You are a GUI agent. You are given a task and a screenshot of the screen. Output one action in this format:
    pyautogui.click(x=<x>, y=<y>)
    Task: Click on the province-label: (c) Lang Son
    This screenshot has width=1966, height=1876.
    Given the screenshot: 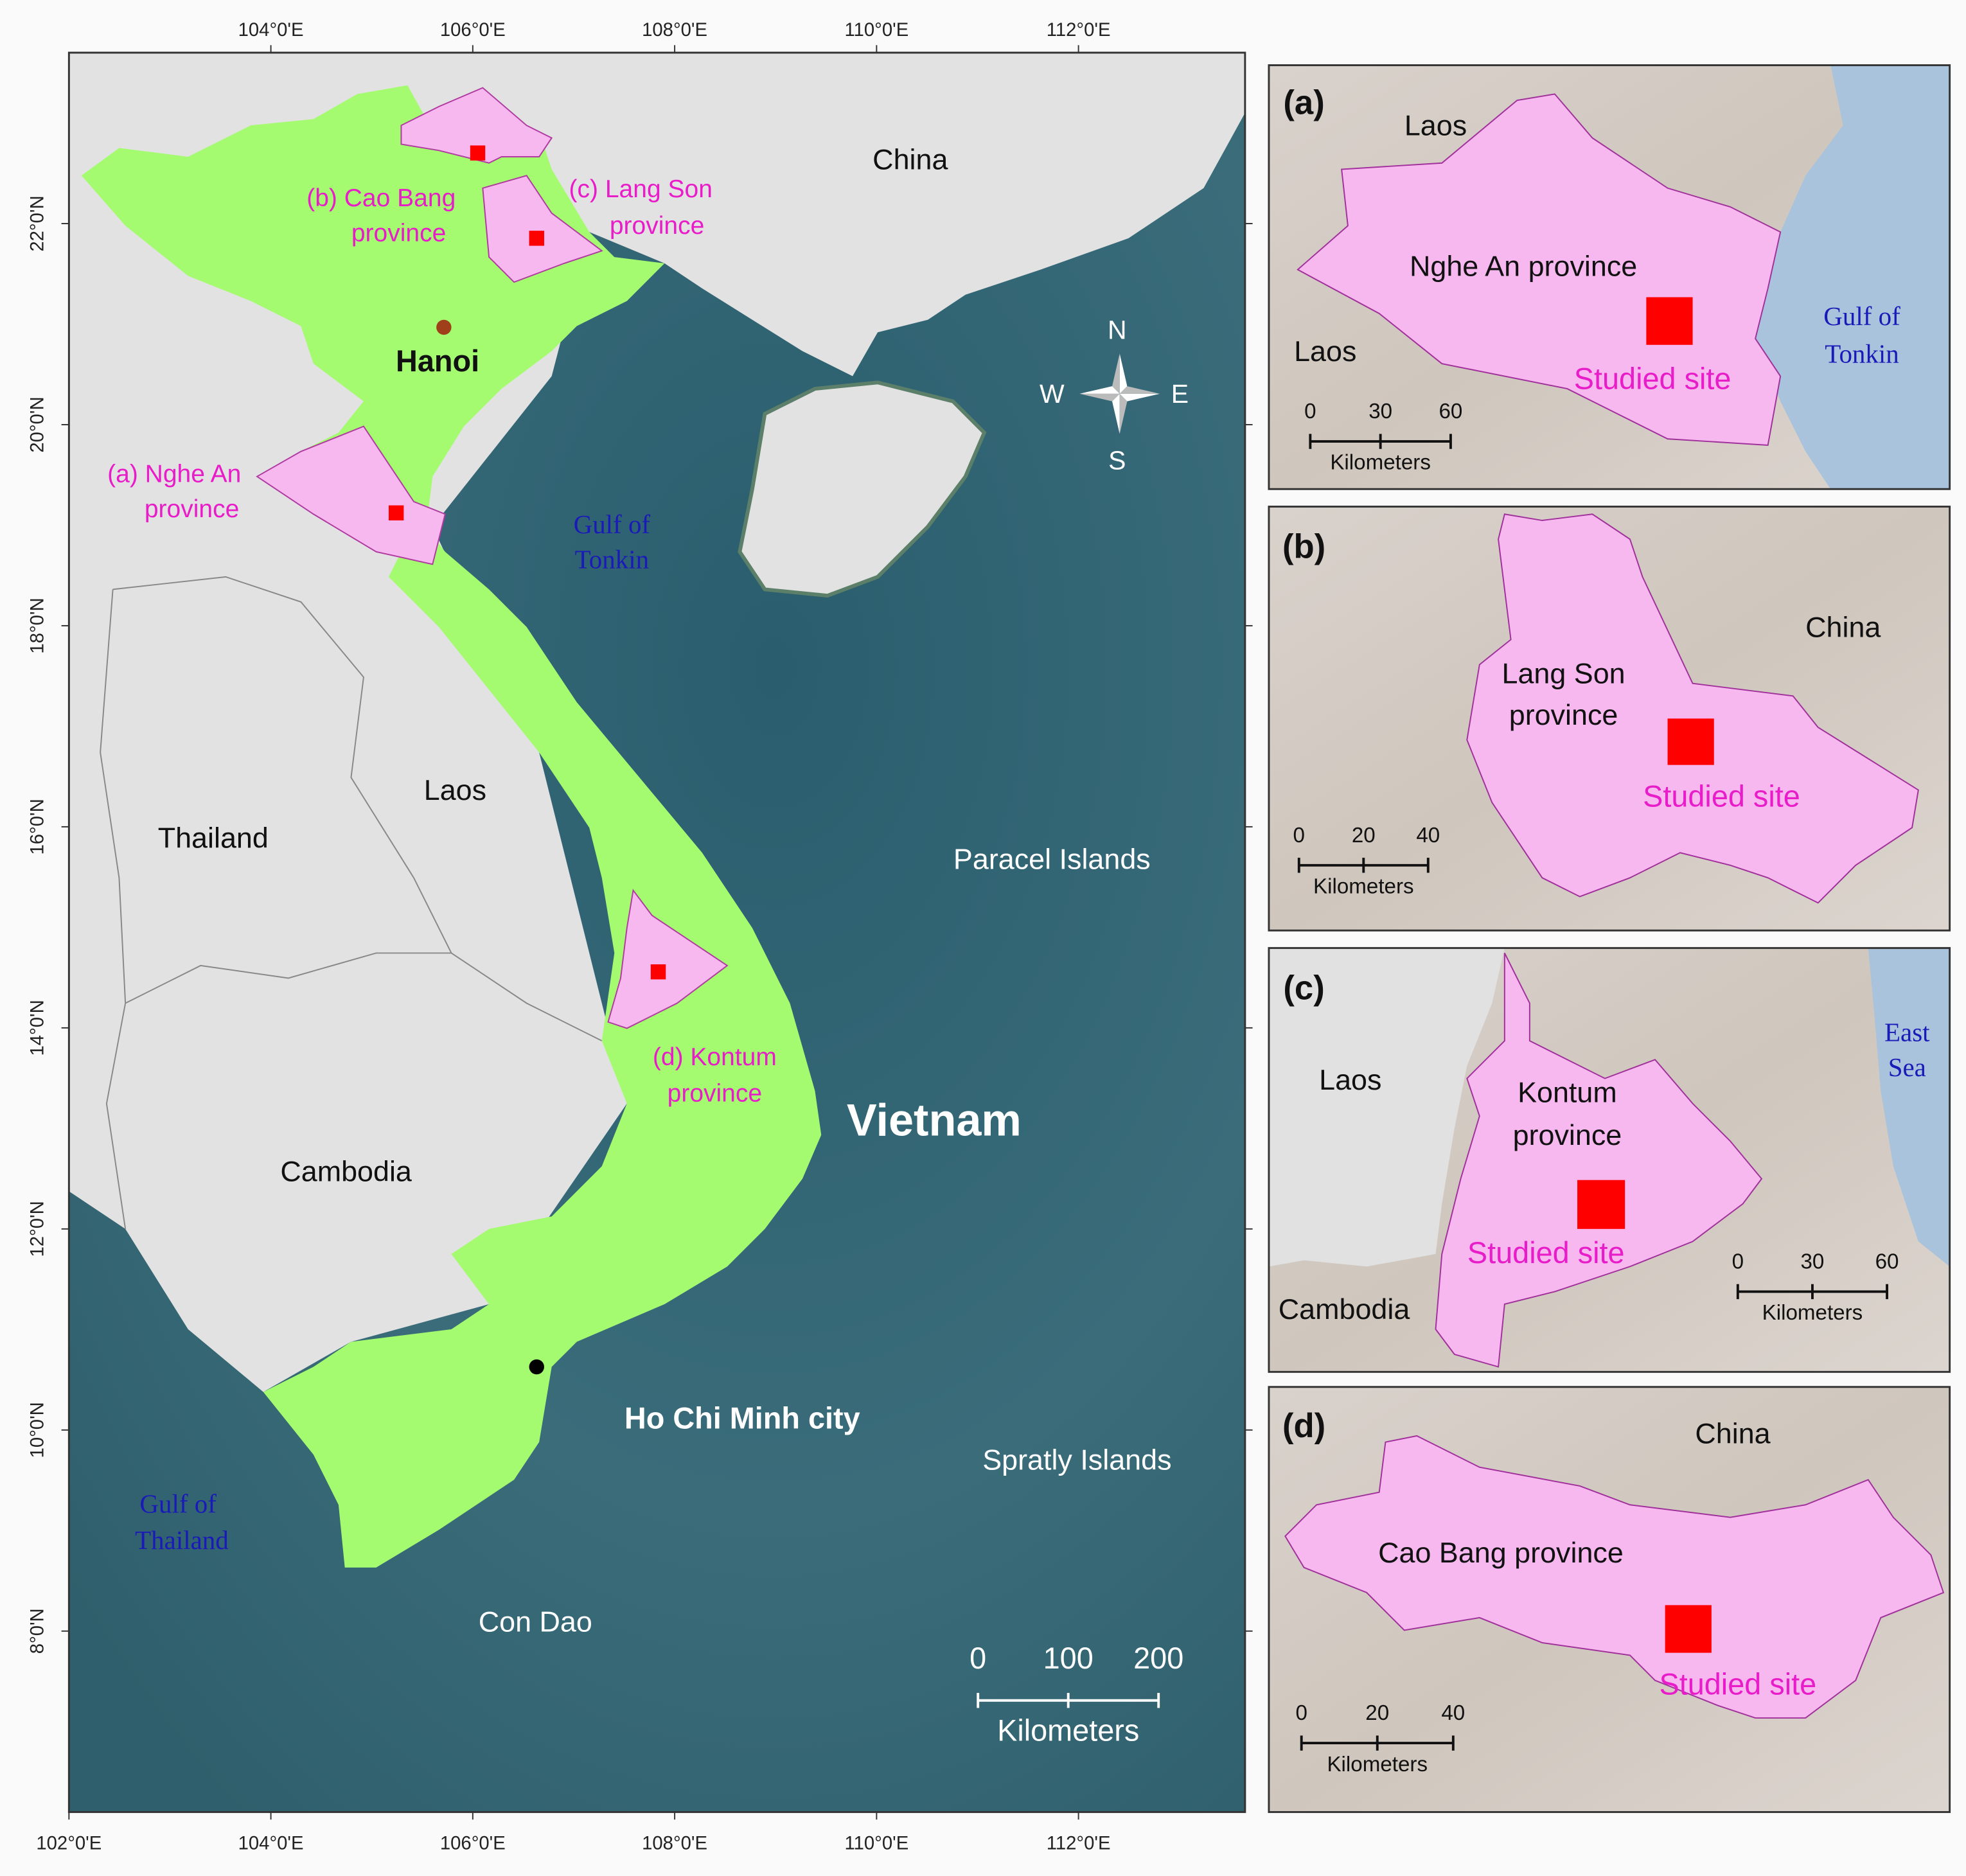 What is the action you would take?
    pyautogui.click(x=641, y=189)
    